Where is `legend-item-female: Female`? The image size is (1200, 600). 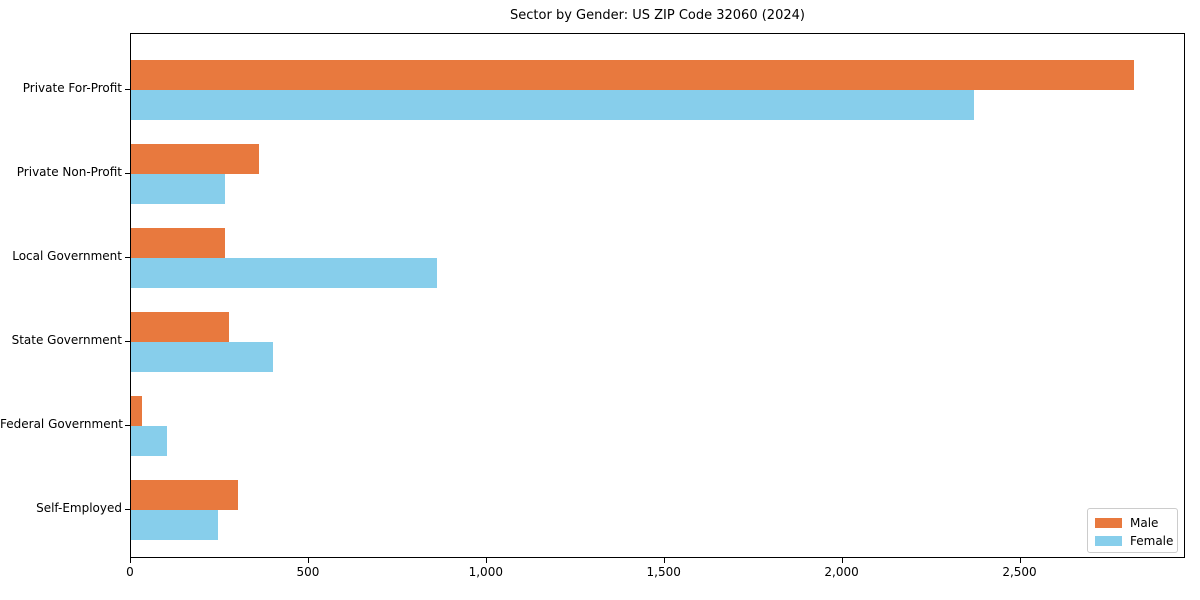
legend-item-female: Female is located at coordinates (1134, 541).